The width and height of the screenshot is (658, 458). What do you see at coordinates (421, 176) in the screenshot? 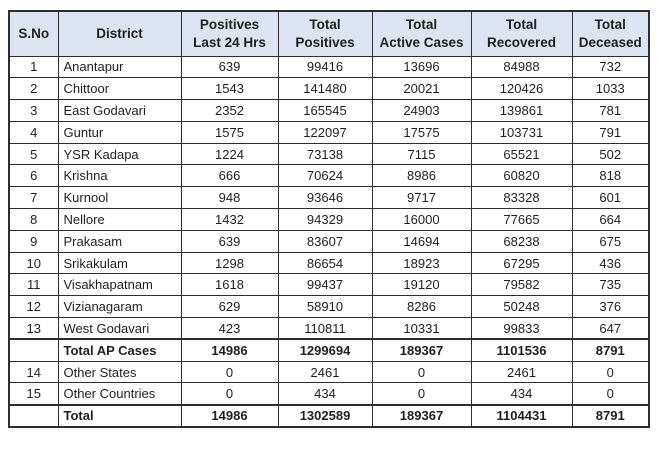
I see `value-cell: 8986` at bounding box center [421, 176].